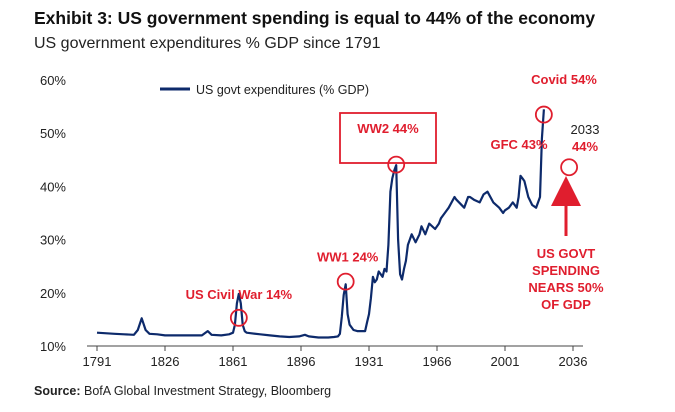 This screenshot has width=675, height=412. What do you see at coordinates (566, 270) in the screenshot?
I see `gov-spending-callout-line: SPENDING` at bounding box center [566, 270].